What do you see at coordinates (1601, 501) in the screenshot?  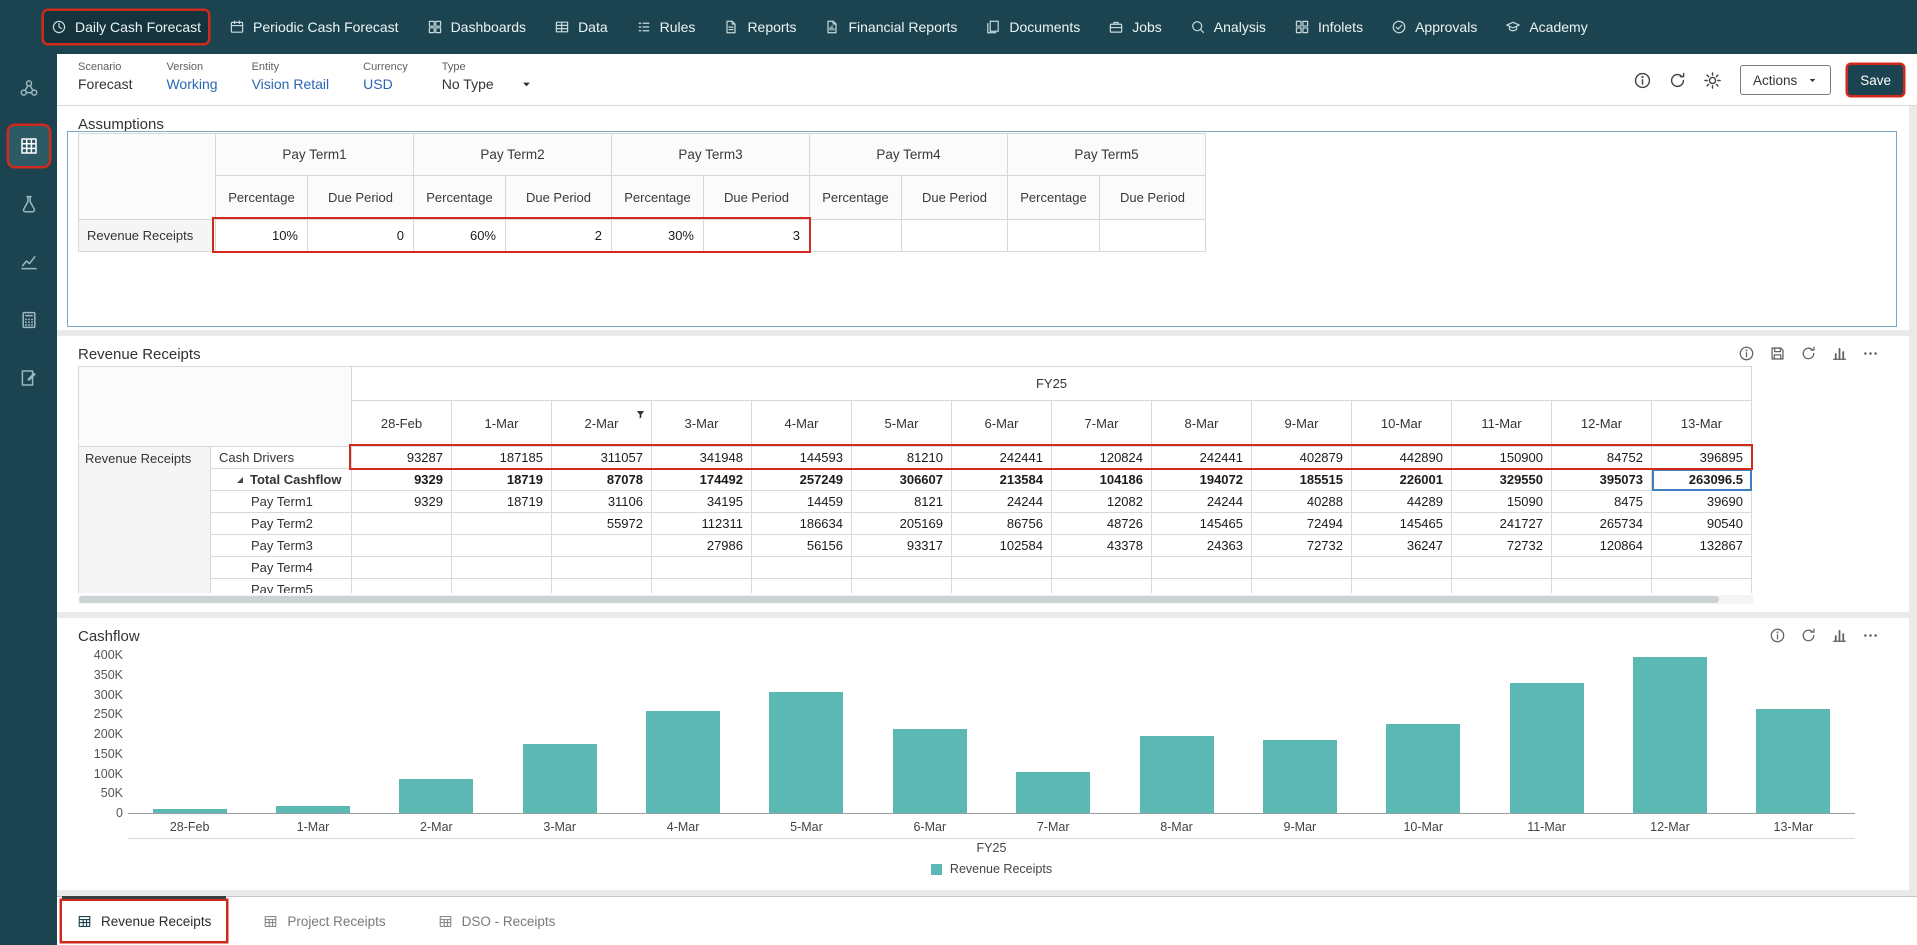 I see `cell-pay-term1-12-mar: 8475` at bounding box center [1601, 501].